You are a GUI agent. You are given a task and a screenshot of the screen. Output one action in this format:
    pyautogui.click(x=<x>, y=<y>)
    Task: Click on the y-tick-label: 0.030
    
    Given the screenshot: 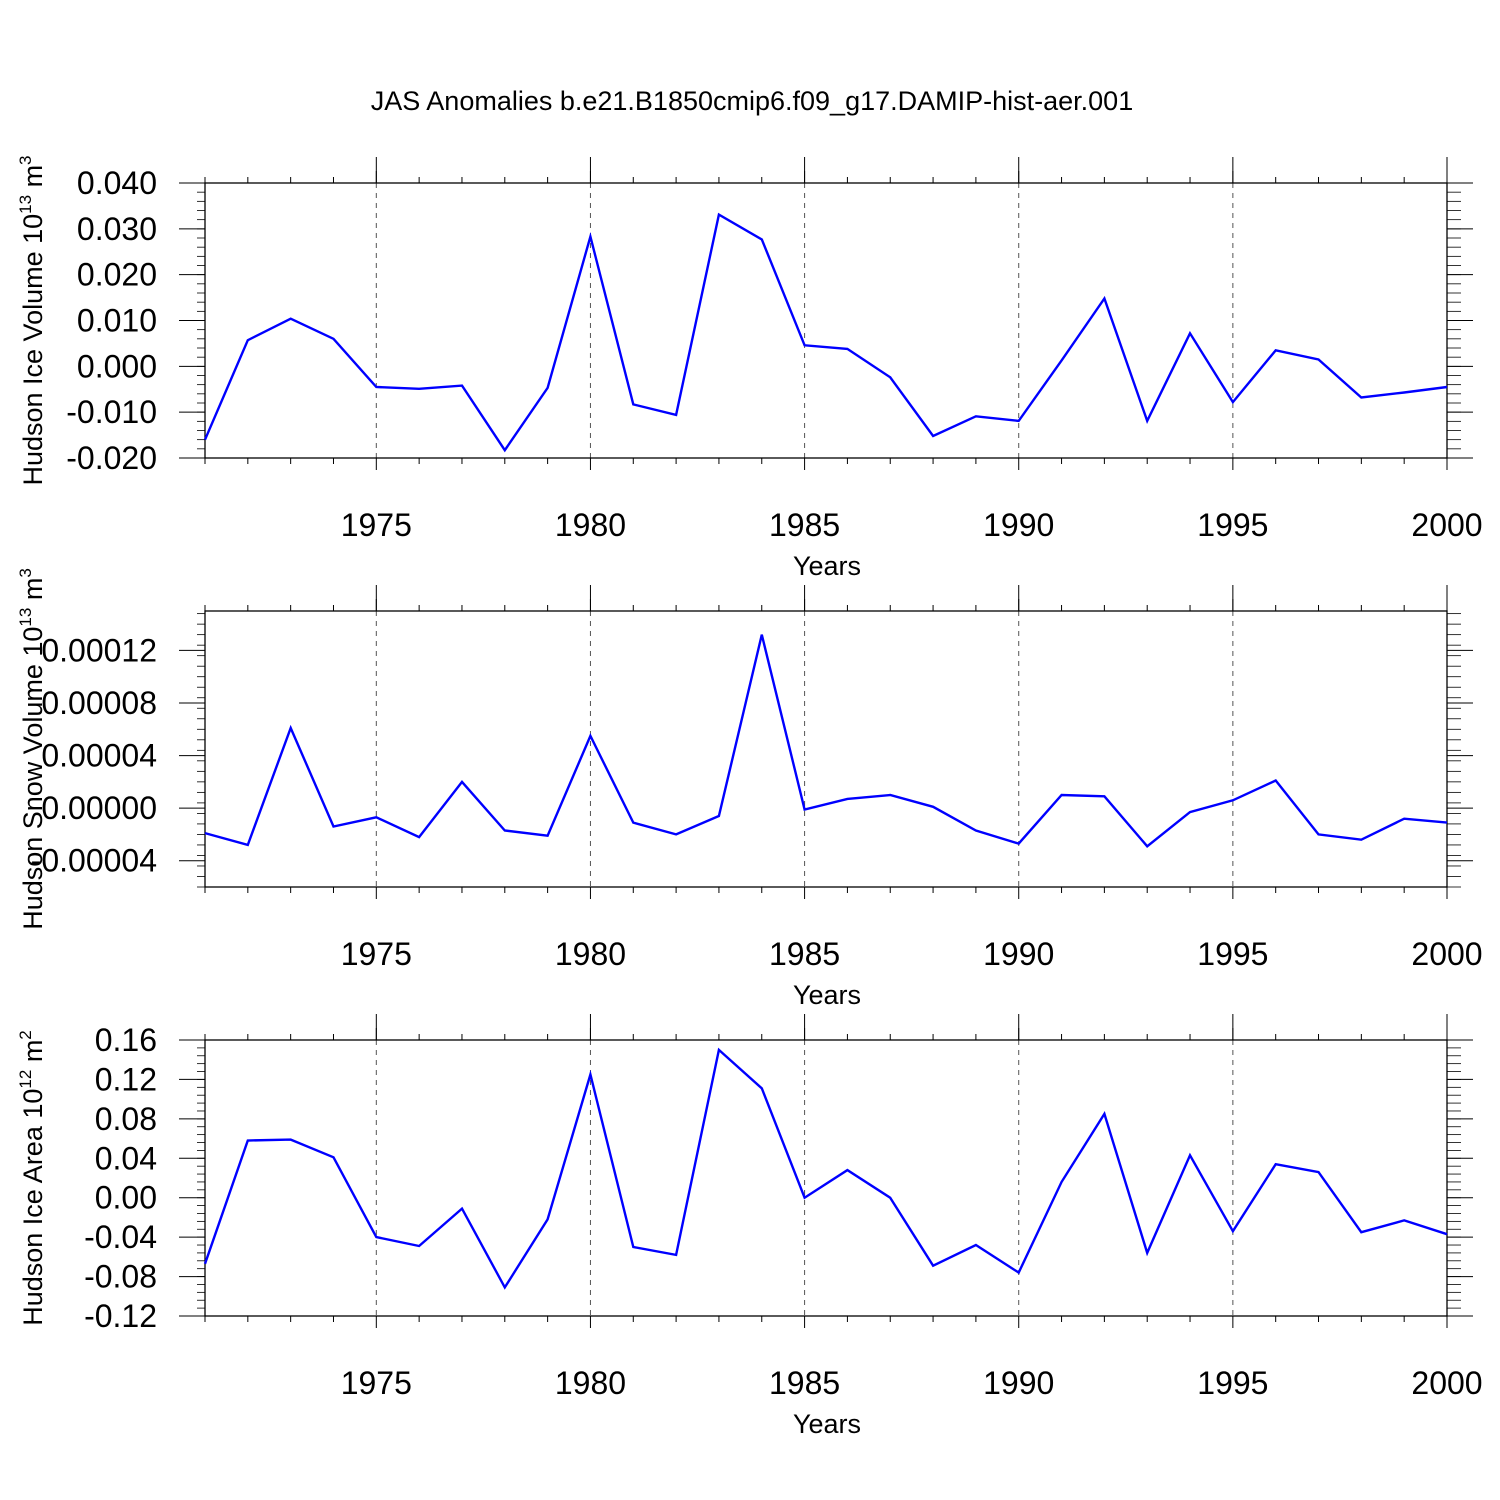 What is the action you would take?
    pyautogui.click(x=117, y=229)
    